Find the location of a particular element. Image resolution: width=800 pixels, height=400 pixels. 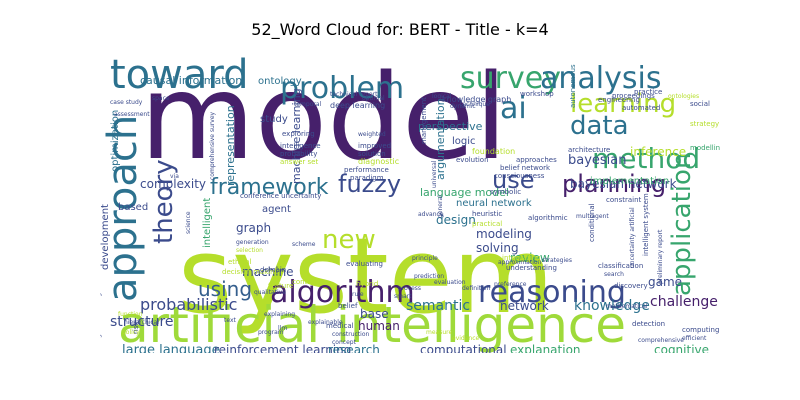

word-language-model: language model is located at coordinates (464, 192).